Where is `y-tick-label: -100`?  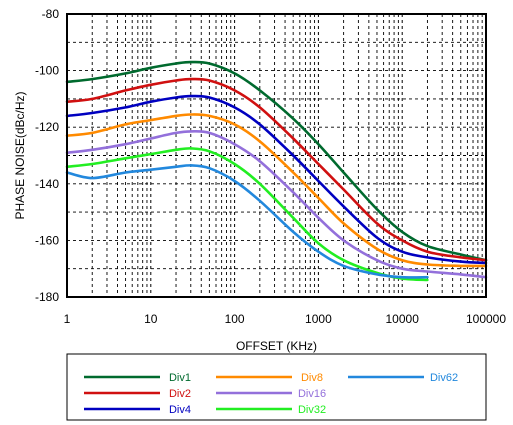
y-tick-label: -100 is located at coordinates (47, 71).